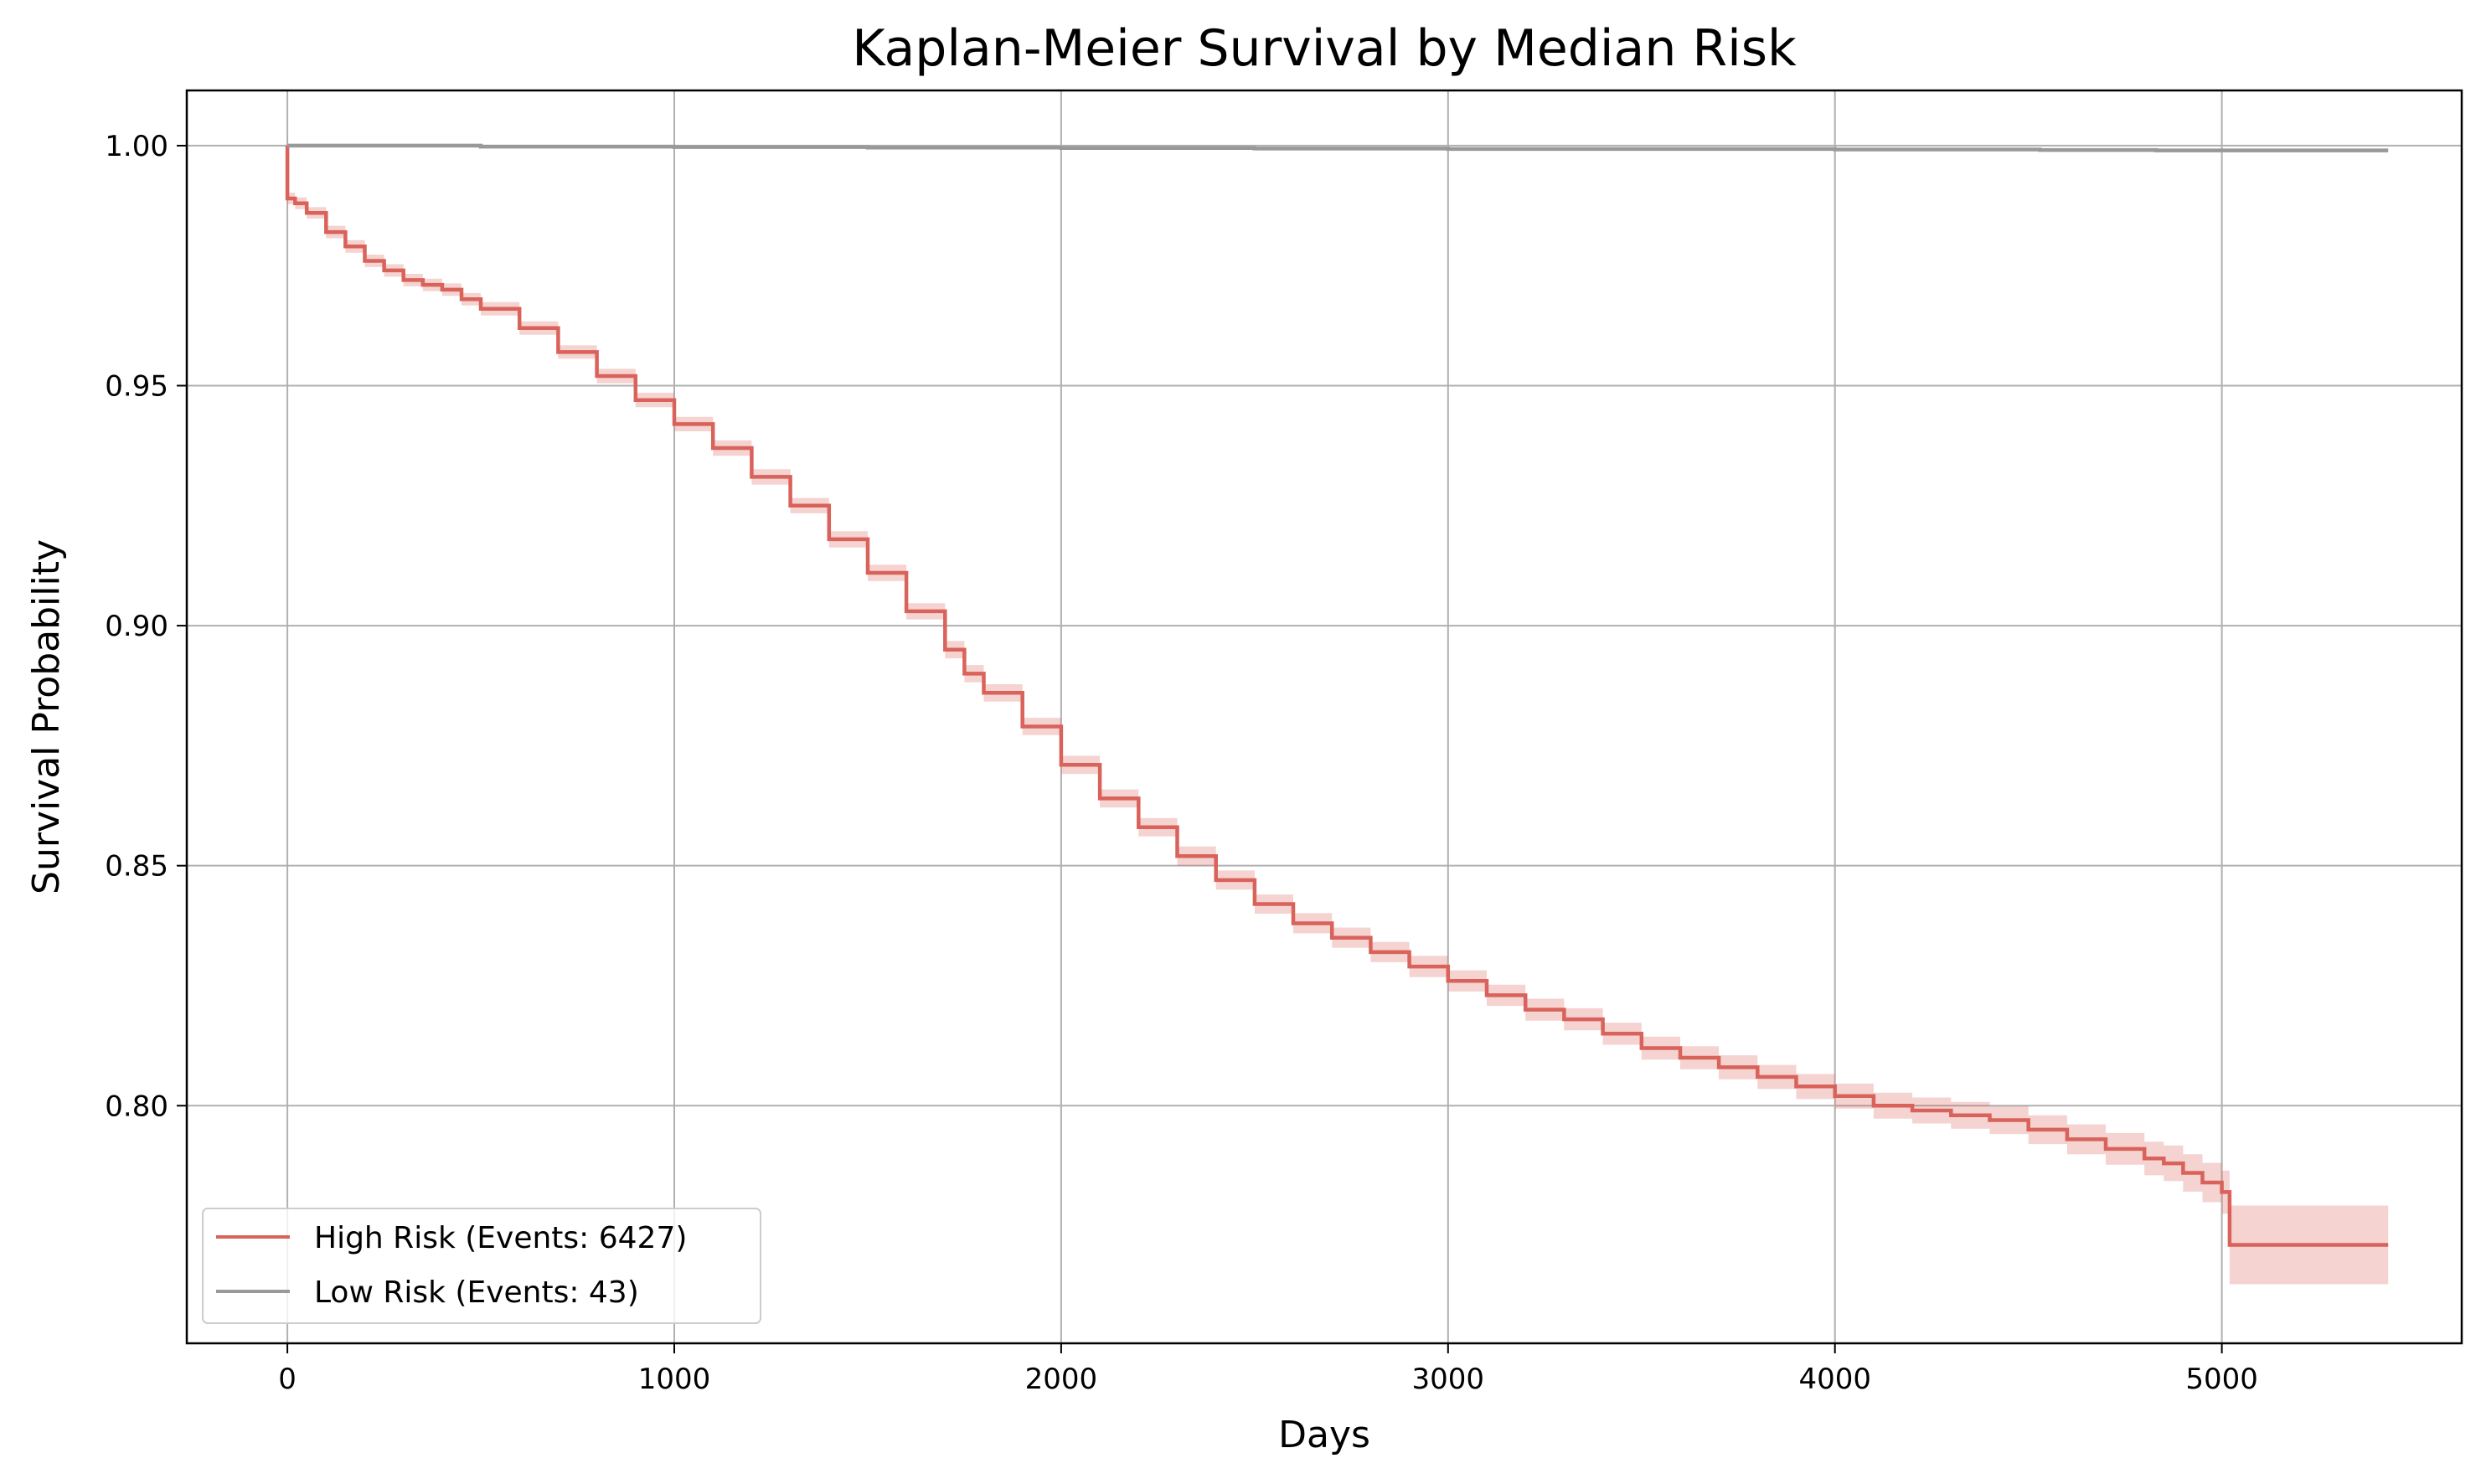 This screenshot has width=2486, height=1484. Describe the element at coordinates (2222, 1379) in the screenshot. I see `x-tick-label: 5000` at that location.